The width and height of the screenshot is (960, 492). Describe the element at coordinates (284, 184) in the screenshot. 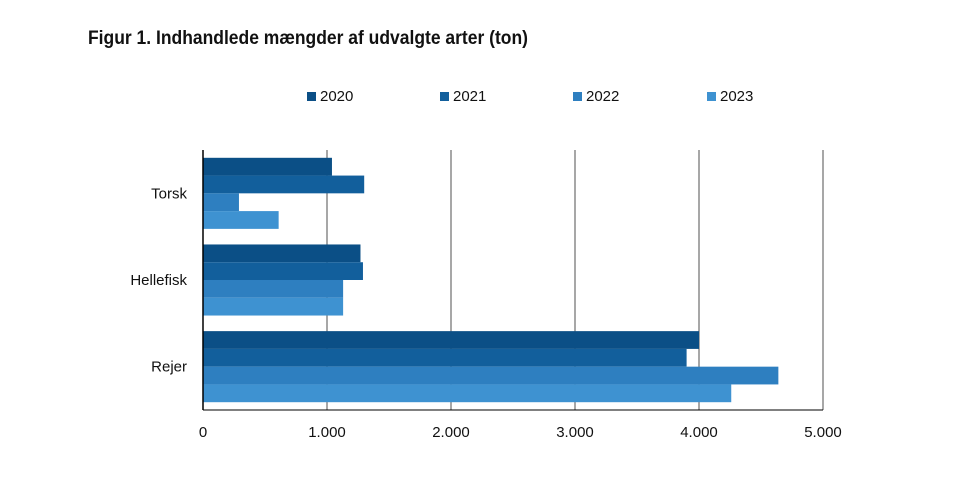

I see `bar-torsk-2021` at that location.